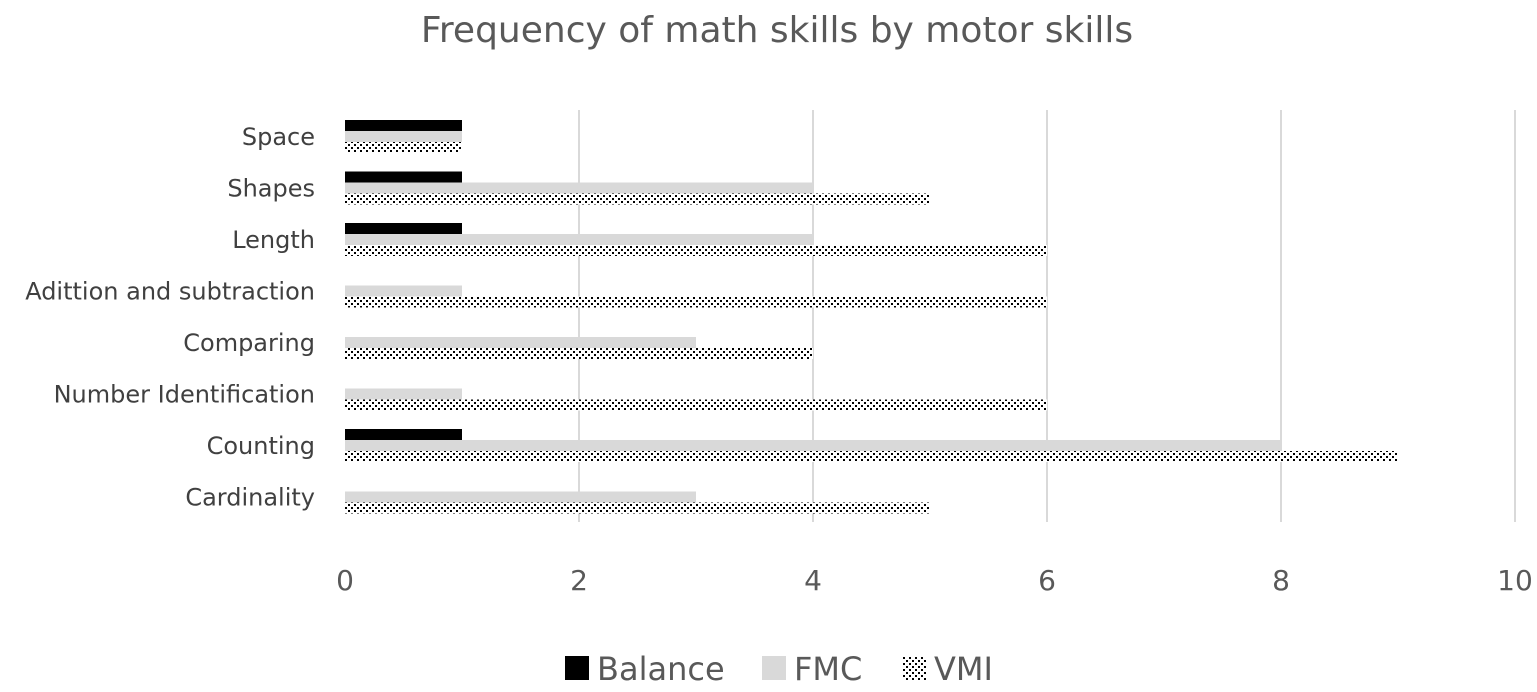 The width and height of the screenshot is (1537, 692). I want to click on category-label: Length, so click(273, 240).